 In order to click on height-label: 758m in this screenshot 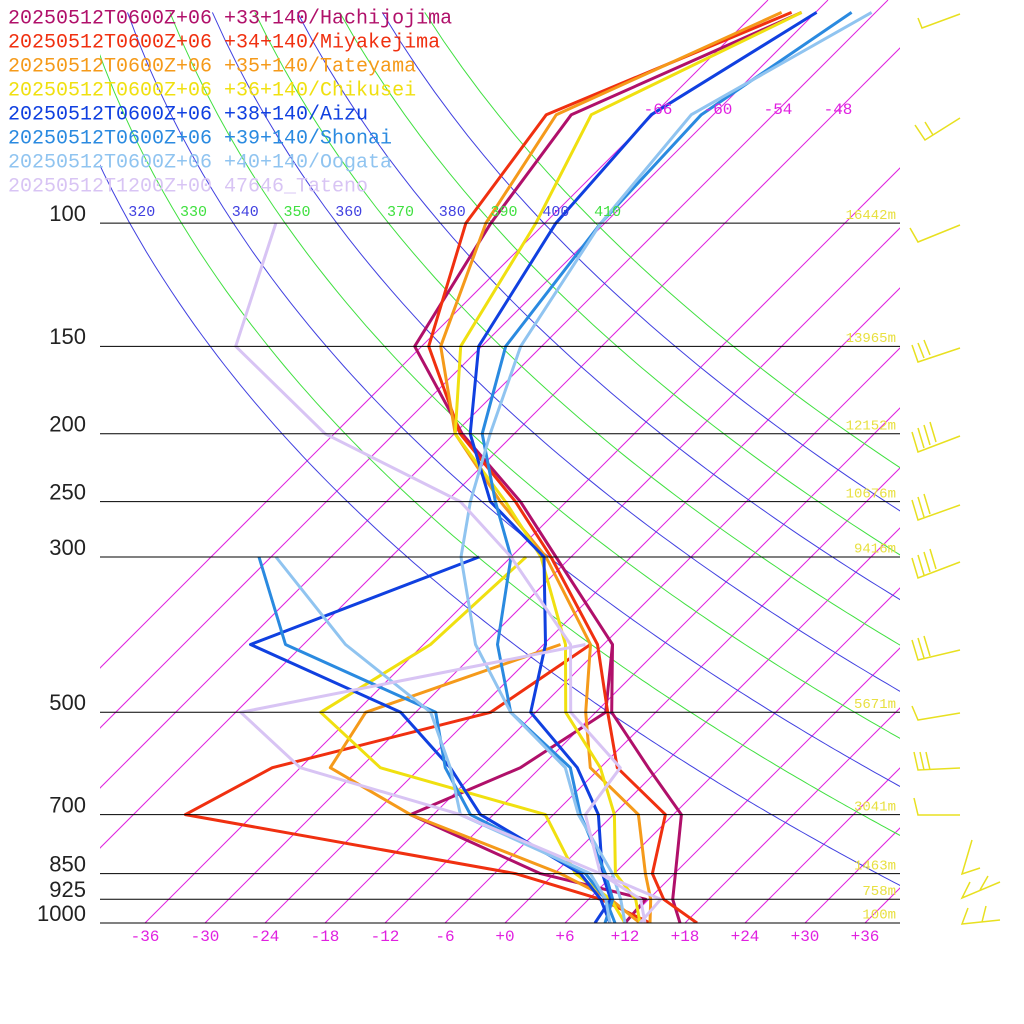, I will do `click(879, 892)`.